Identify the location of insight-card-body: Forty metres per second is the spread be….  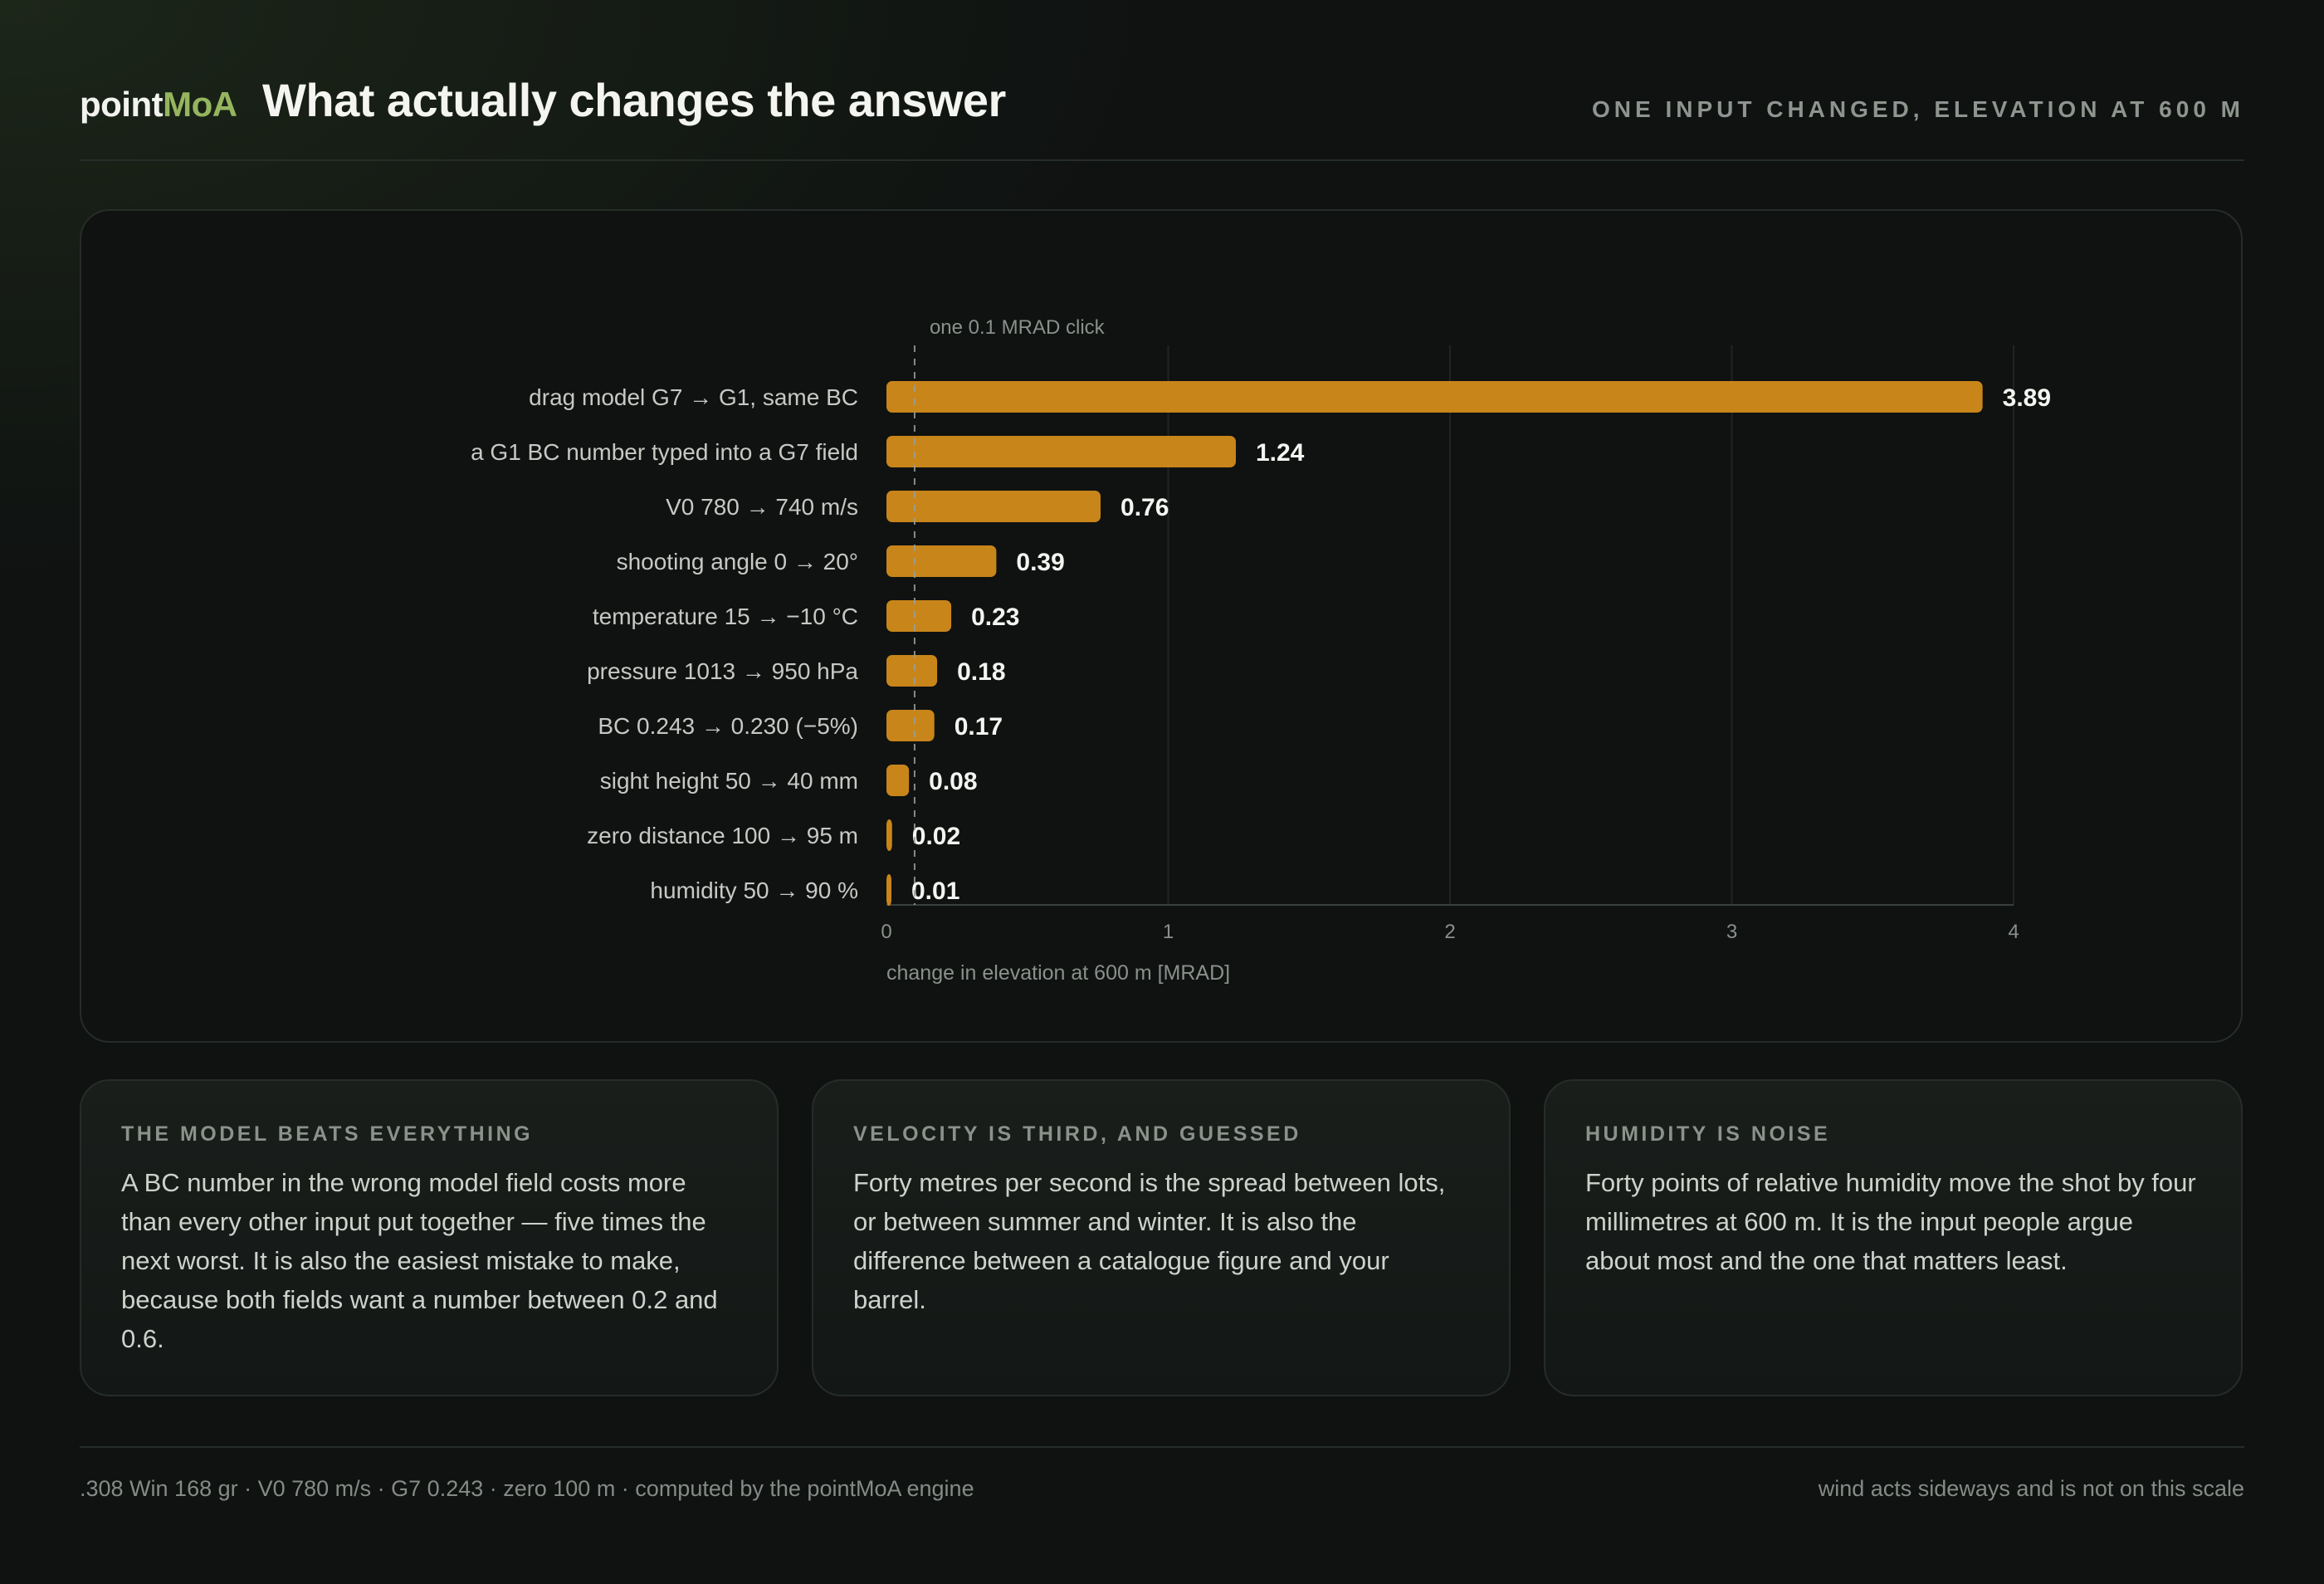
(1149, 1241).